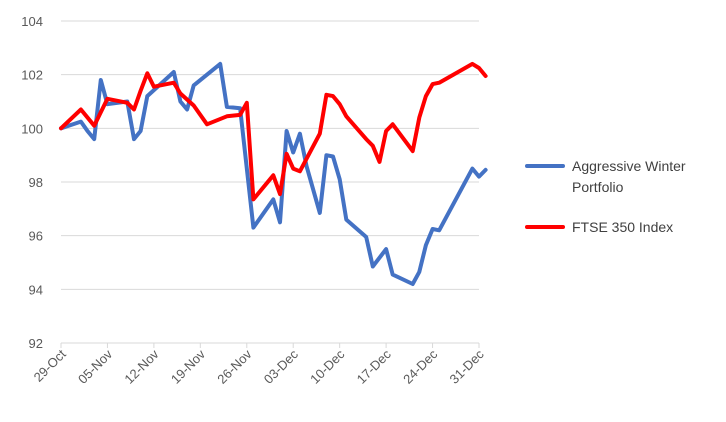 The width and height of the screenshot is (726, 422). I want to click on y-axis-ticks: 92 94 96 98 100 102 104, so click(32, 182).